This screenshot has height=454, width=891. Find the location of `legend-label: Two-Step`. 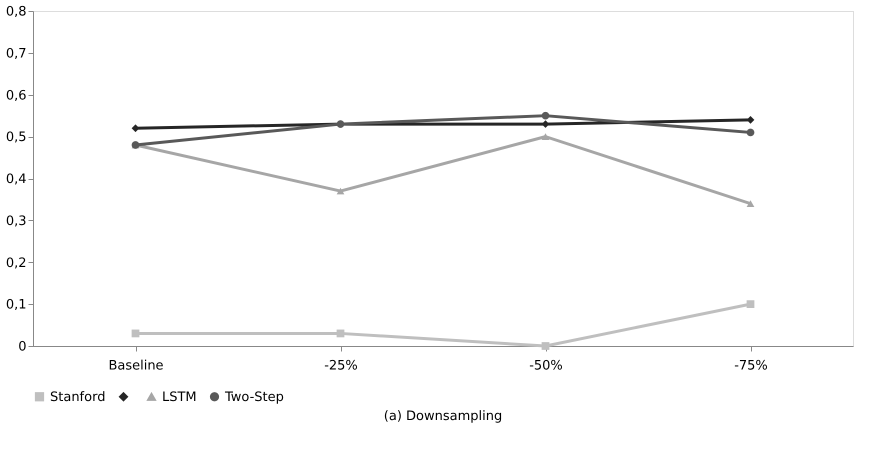

legend-label: Two-Step is located at coordinates (254, 397).